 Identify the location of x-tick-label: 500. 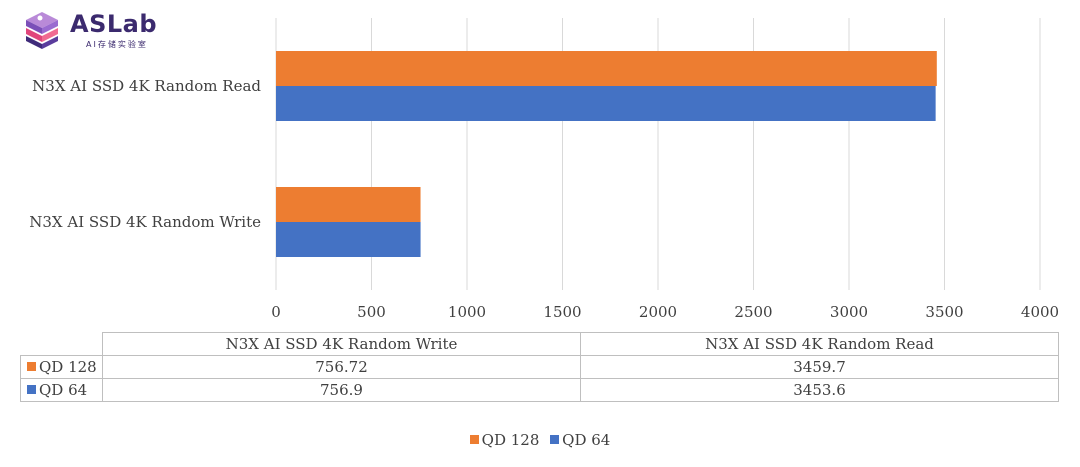
(371, 312).